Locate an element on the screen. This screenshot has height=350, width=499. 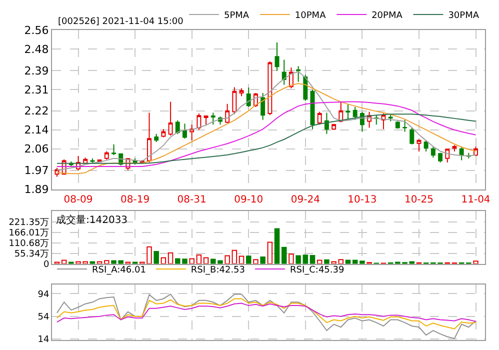
y-tick-label: 221.35万 is located at coordinates (29, 223).